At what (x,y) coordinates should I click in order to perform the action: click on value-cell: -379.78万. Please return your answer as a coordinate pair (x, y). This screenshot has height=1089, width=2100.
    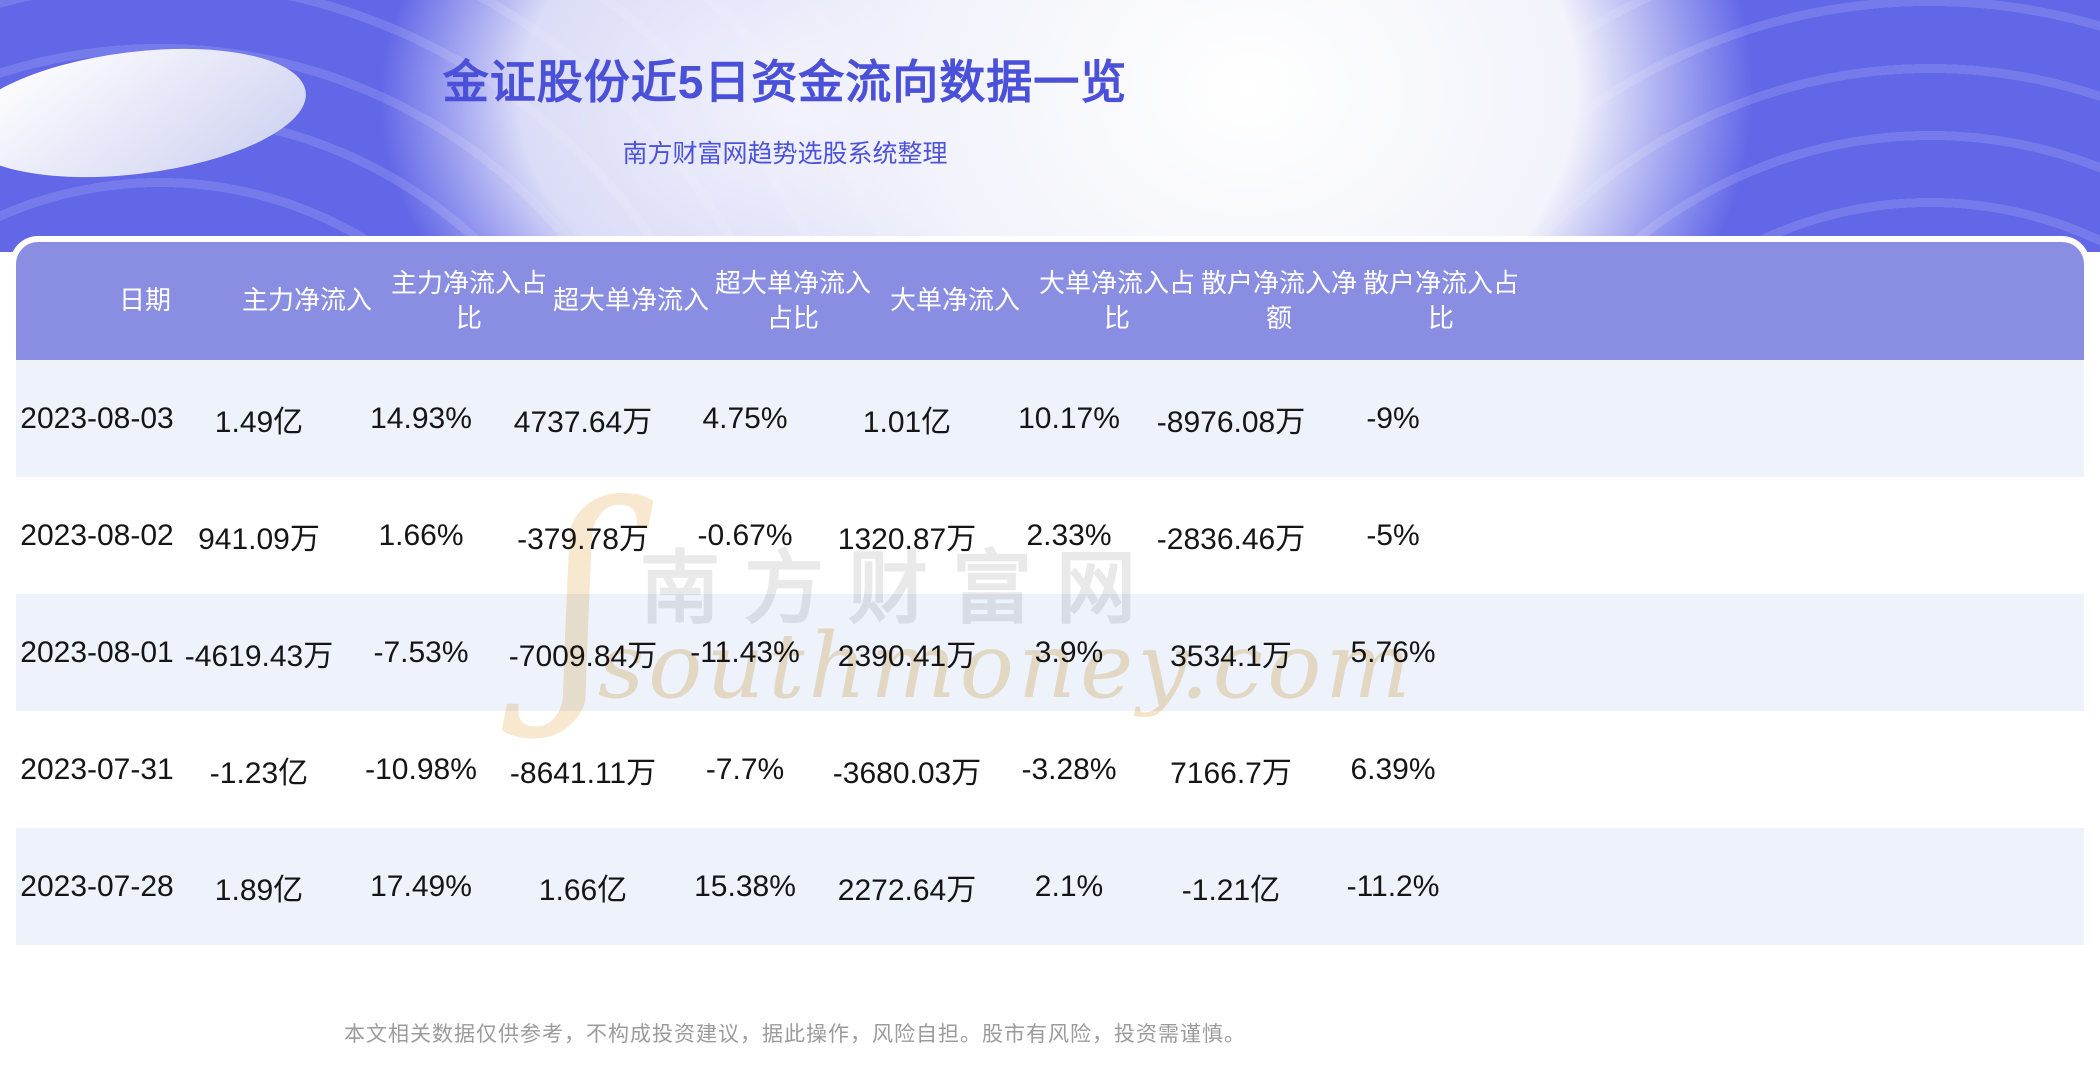
    Looking at the image, I should click on (583, 539).